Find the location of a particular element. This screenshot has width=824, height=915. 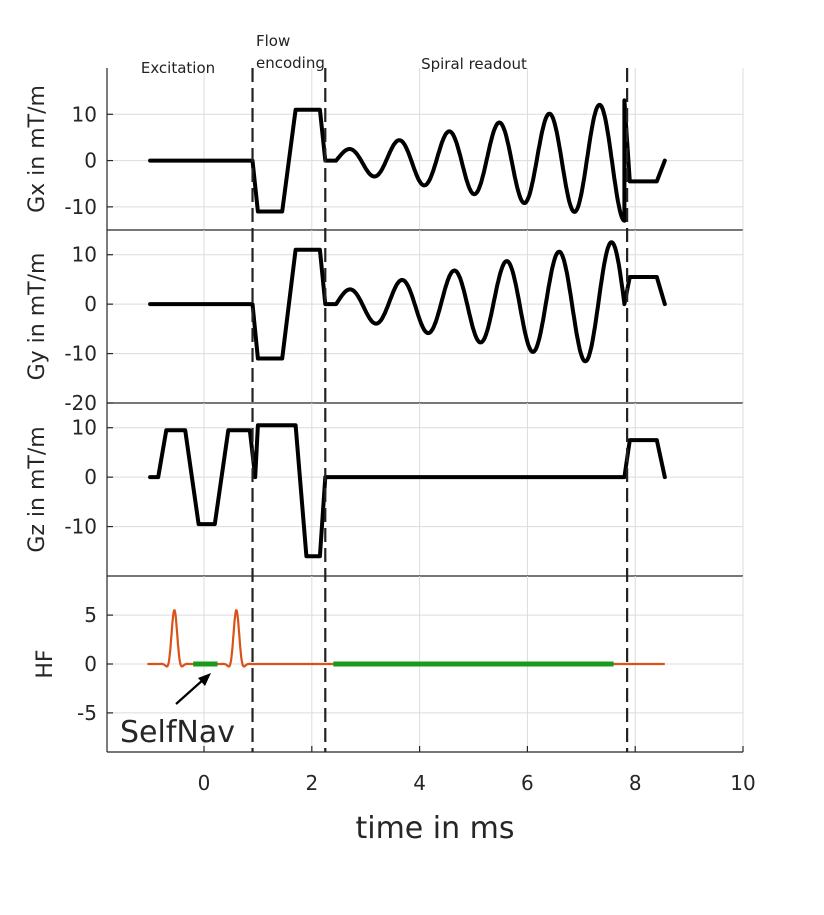

selfnav-label: SelfNav is located at coordinates (177, 732).